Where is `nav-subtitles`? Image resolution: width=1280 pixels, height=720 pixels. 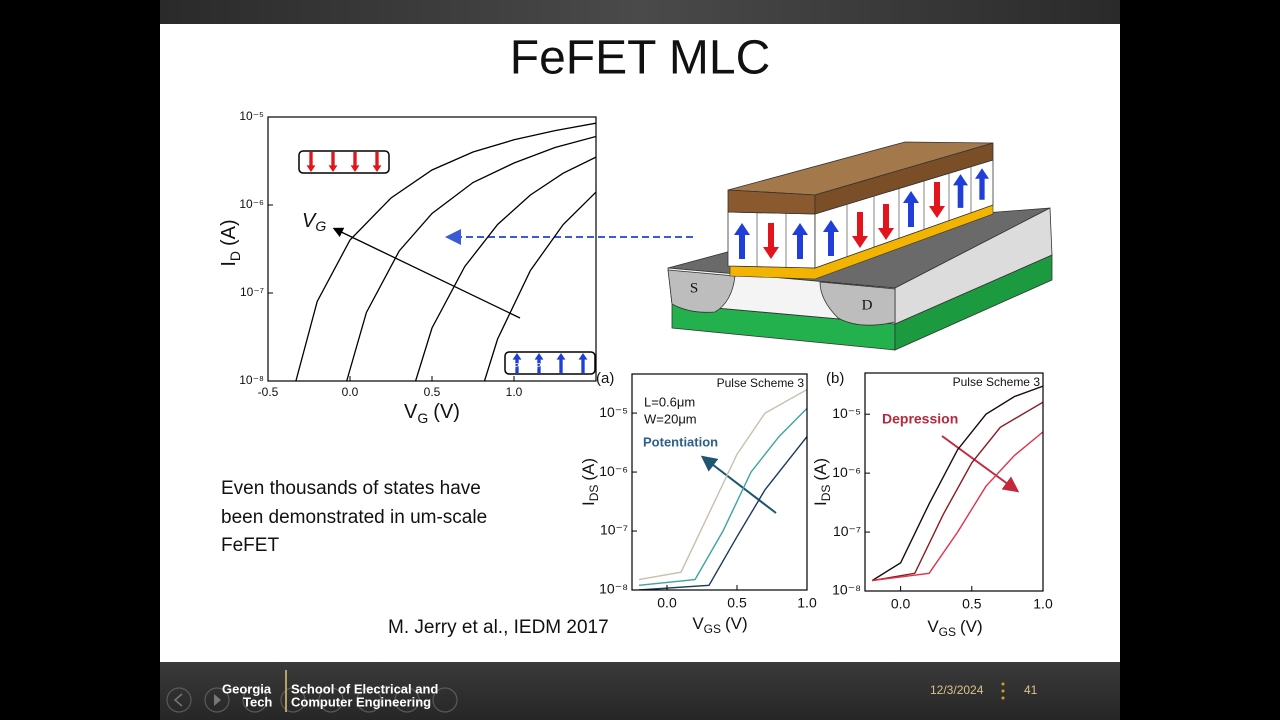
nav-subtitles is located at coordinates (369, 700).